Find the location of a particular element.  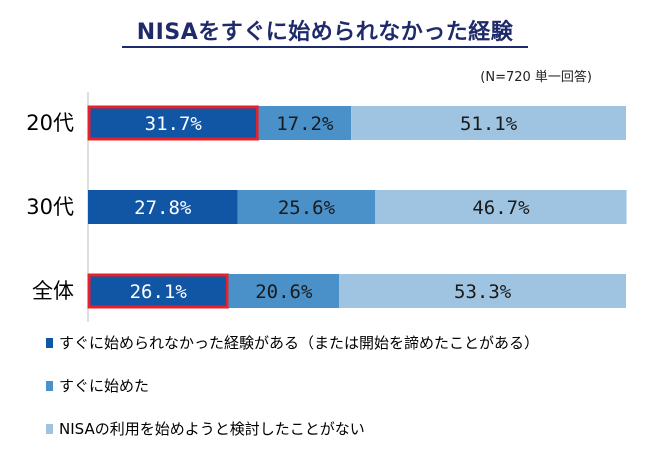

category-label: 20代 is located at coordinates (50, 123).